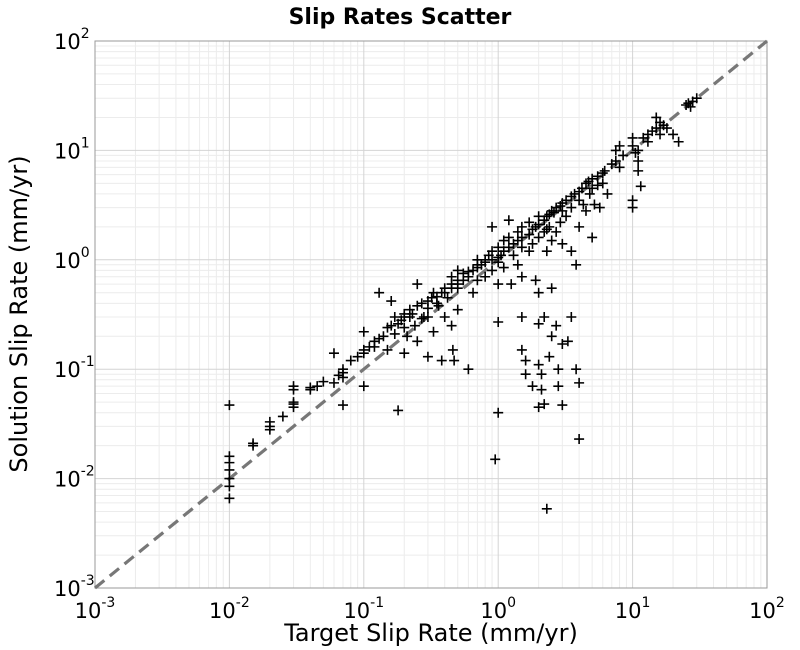  I want to click on y-tick-label: 10¹, so click(72, 149).